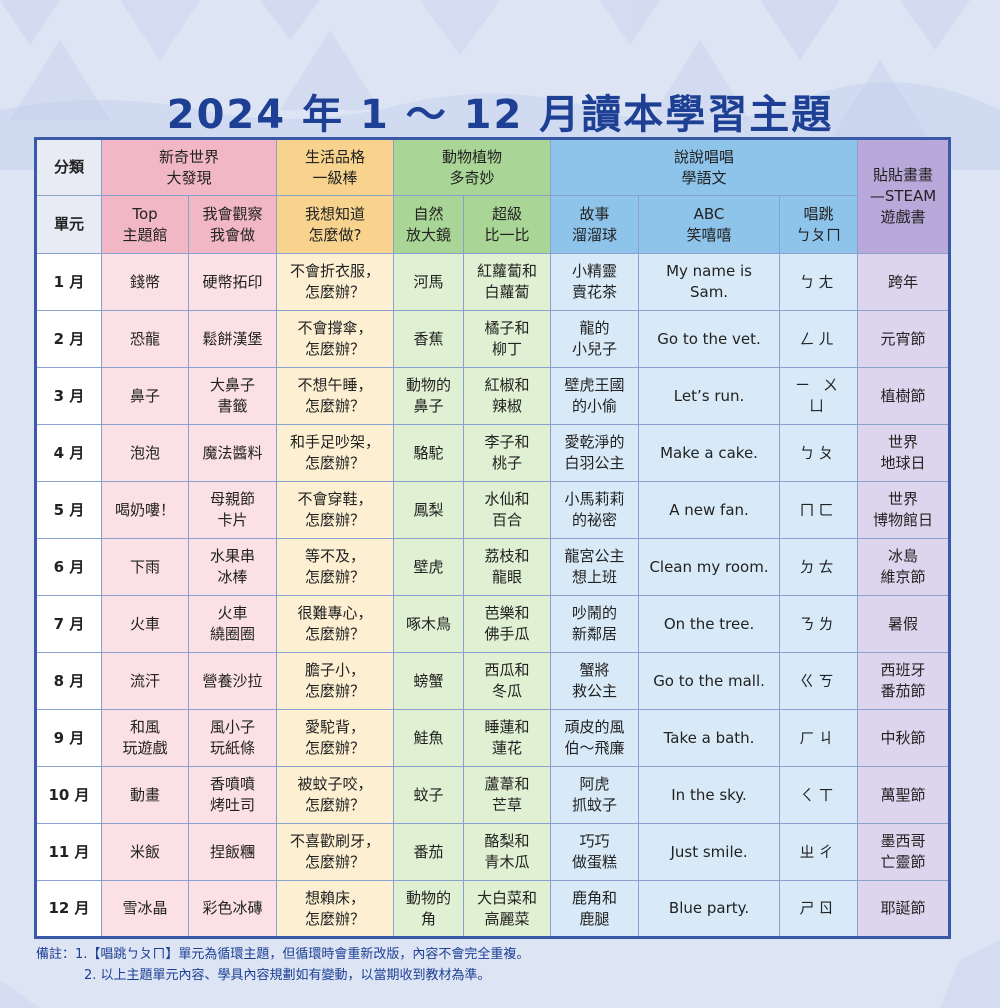 Image resolution: width=1000 pixels, height=1008 pixels. What do you see at coordinates (335, 510) in the screenshot?
I see `cell-c3: 不會穿鞋， 怎麼辦？` at bounding box center [335, 510].